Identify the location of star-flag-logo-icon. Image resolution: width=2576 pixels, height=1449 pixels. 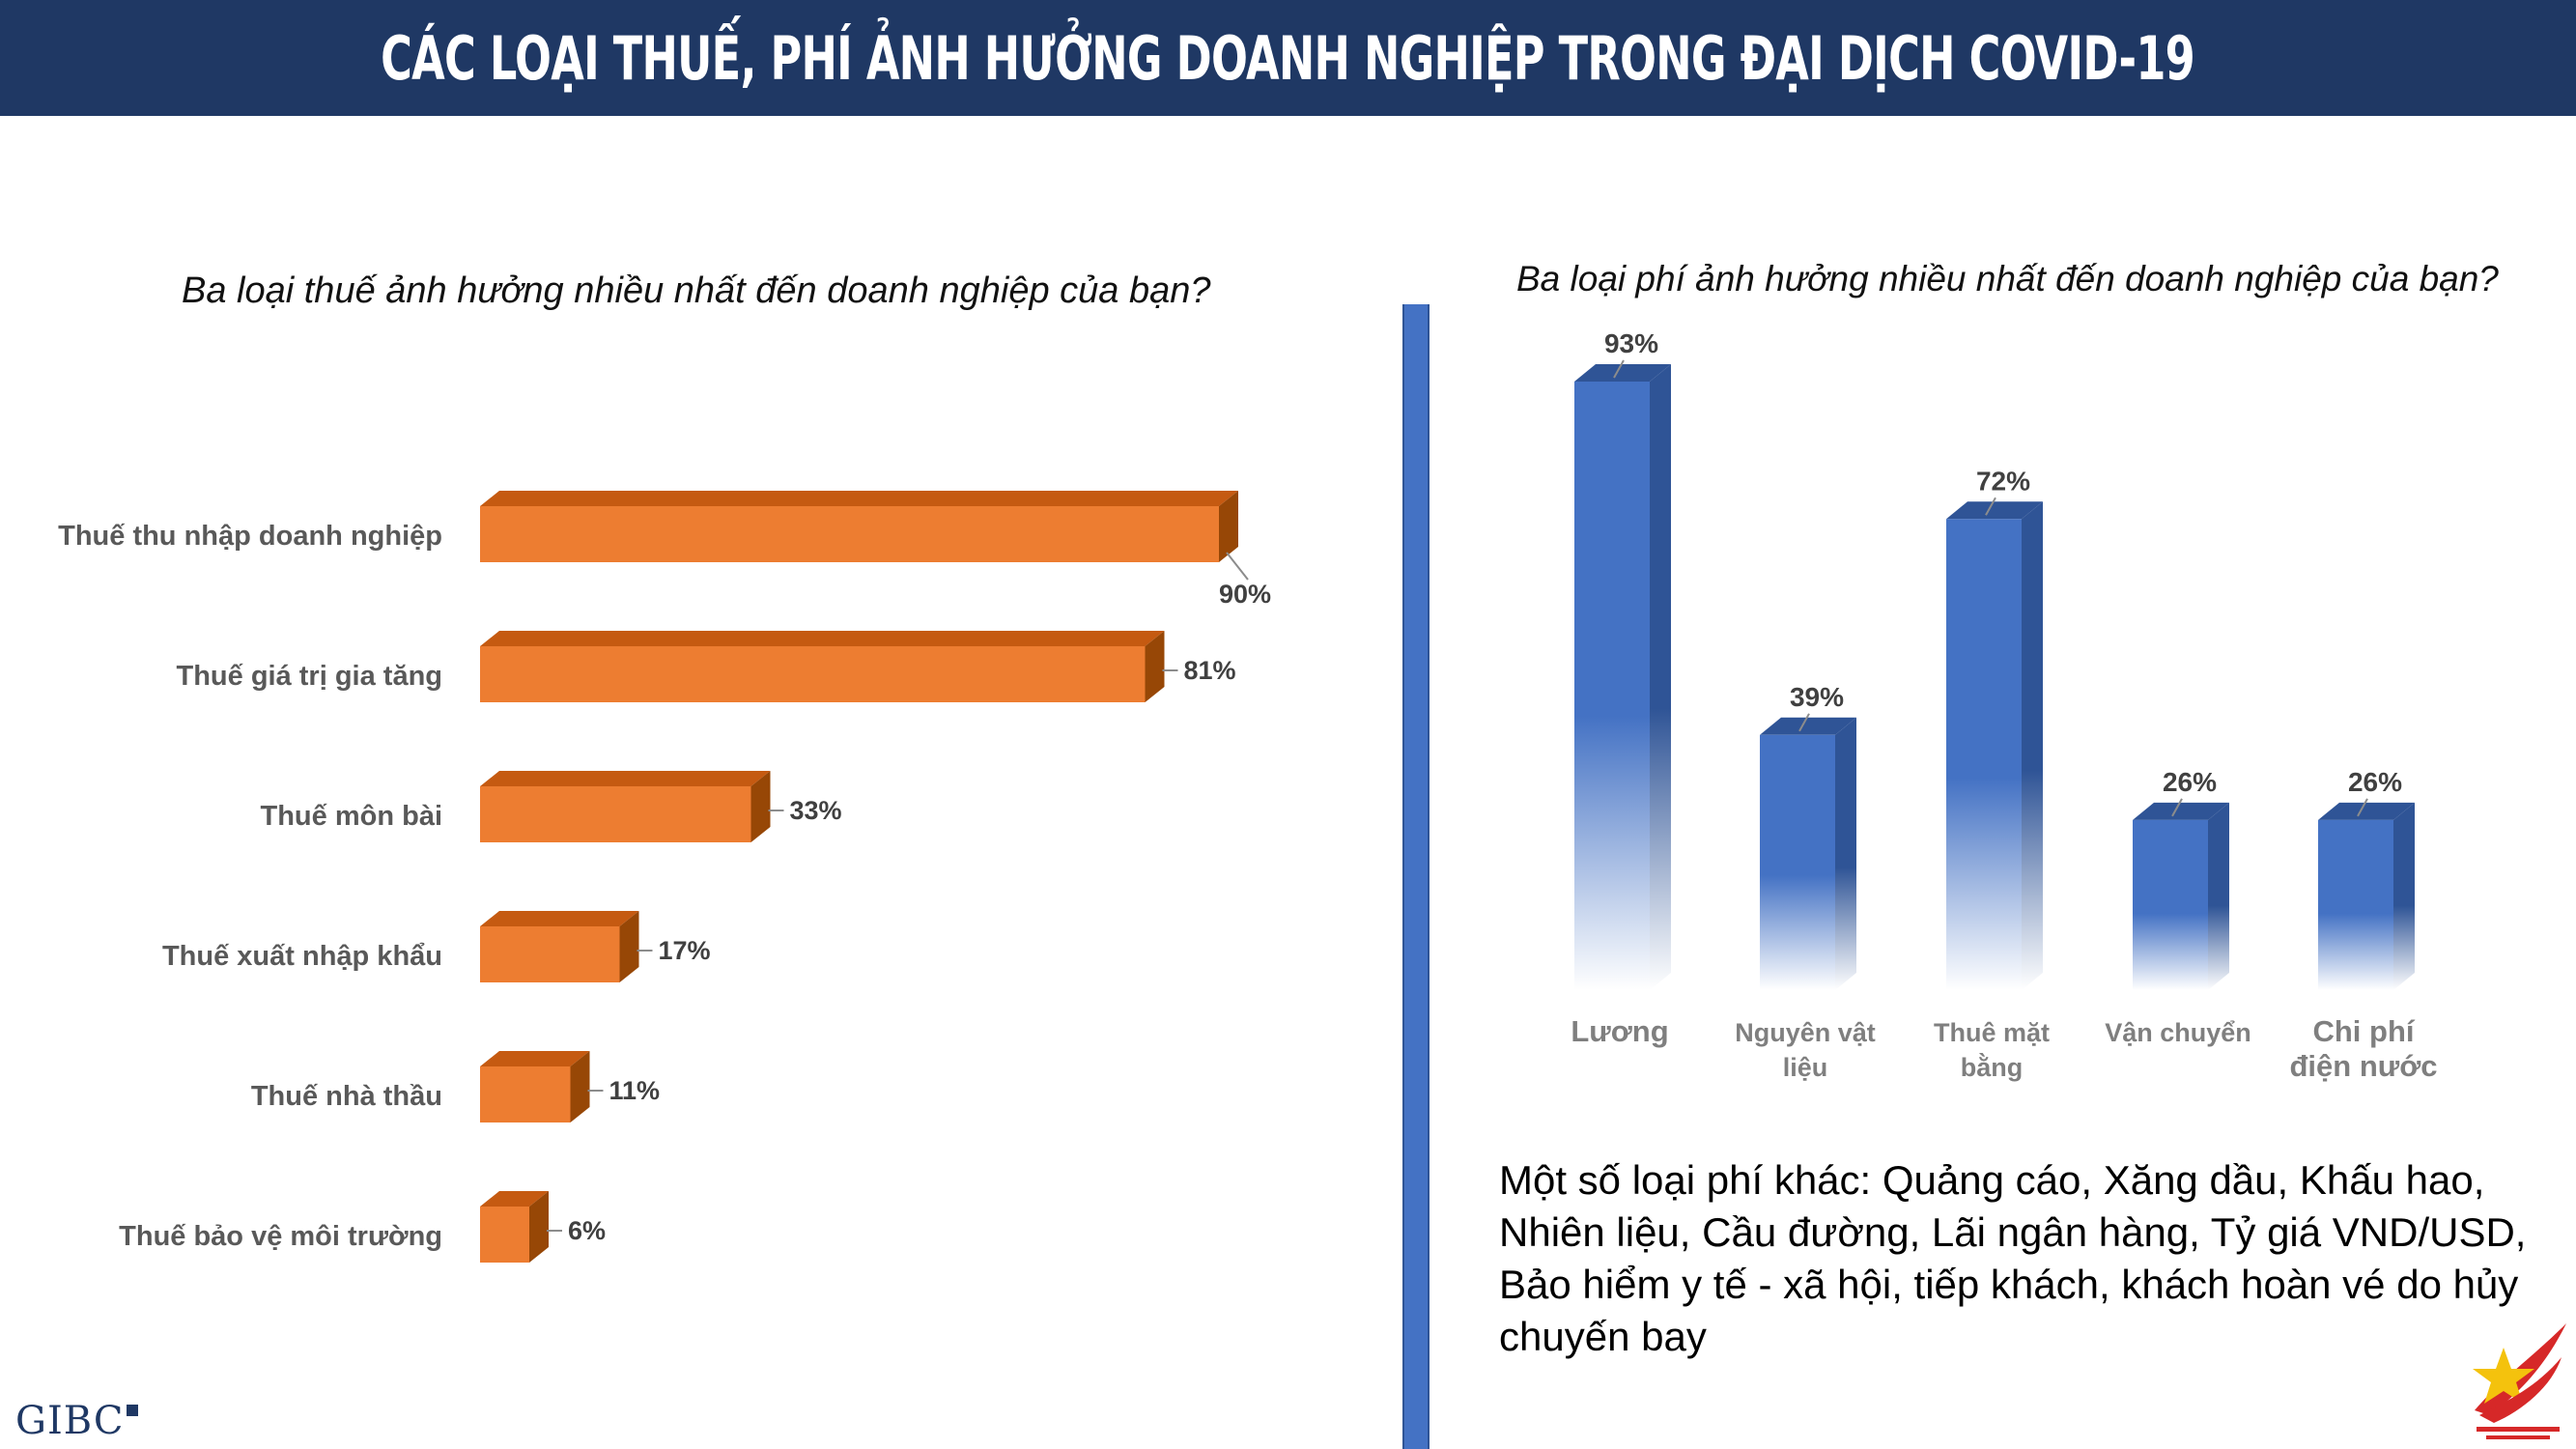
(2519, 1381).